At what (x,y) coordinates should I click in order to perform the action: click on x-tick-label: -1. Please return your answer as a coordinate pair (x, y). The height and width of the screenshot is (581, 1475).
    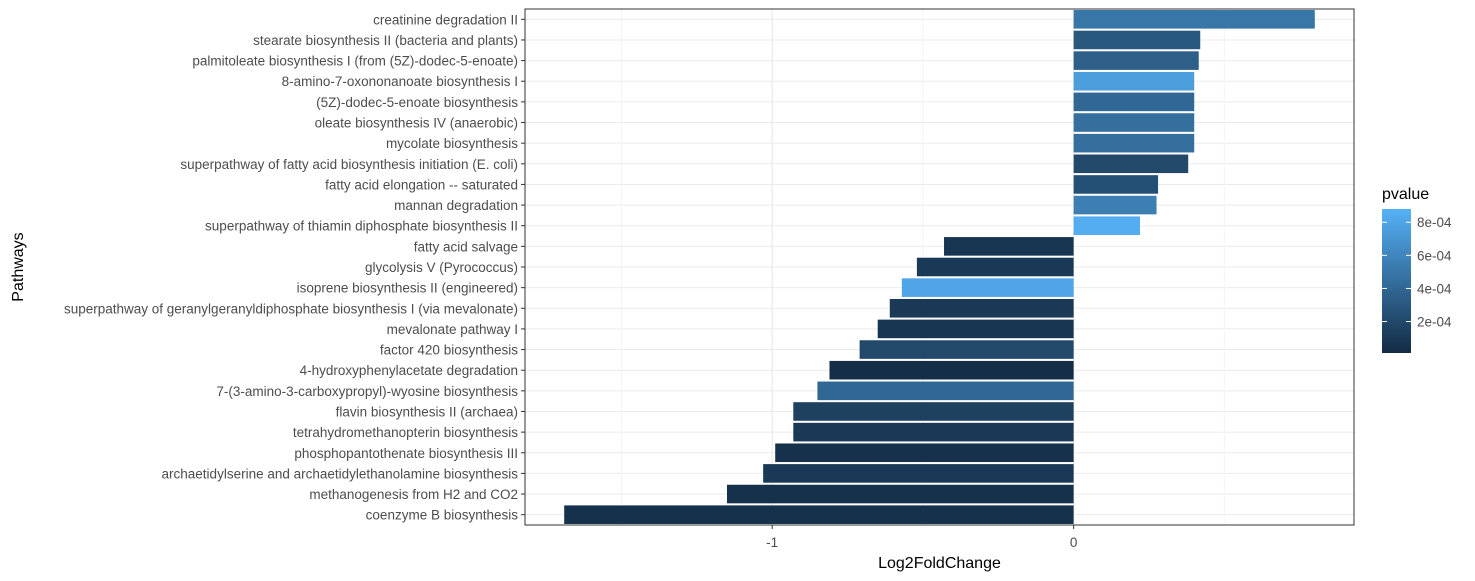
    Looking at the image, I should click on (772, 542).